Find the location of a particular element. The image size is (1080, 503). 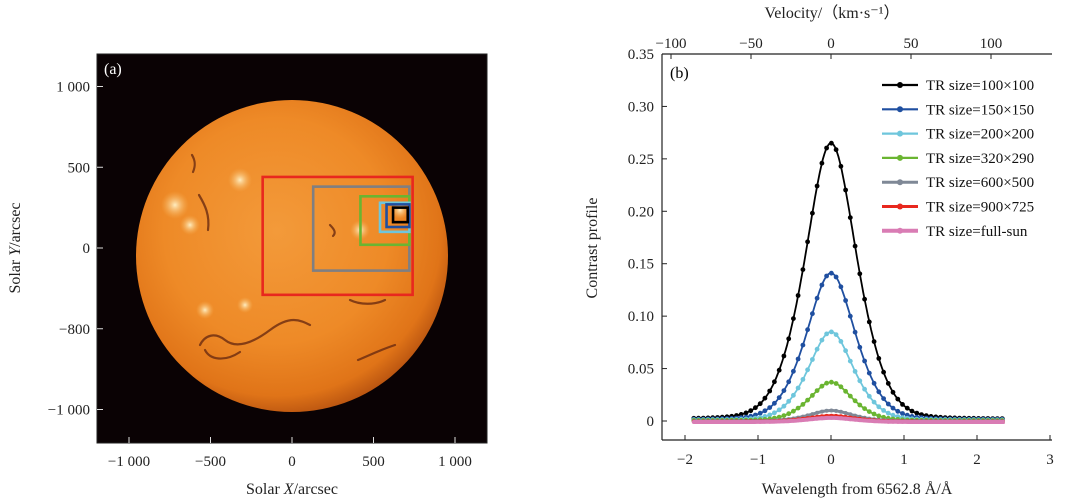

legend-item: TR size=100×100 is located at coordinates (958, 86).